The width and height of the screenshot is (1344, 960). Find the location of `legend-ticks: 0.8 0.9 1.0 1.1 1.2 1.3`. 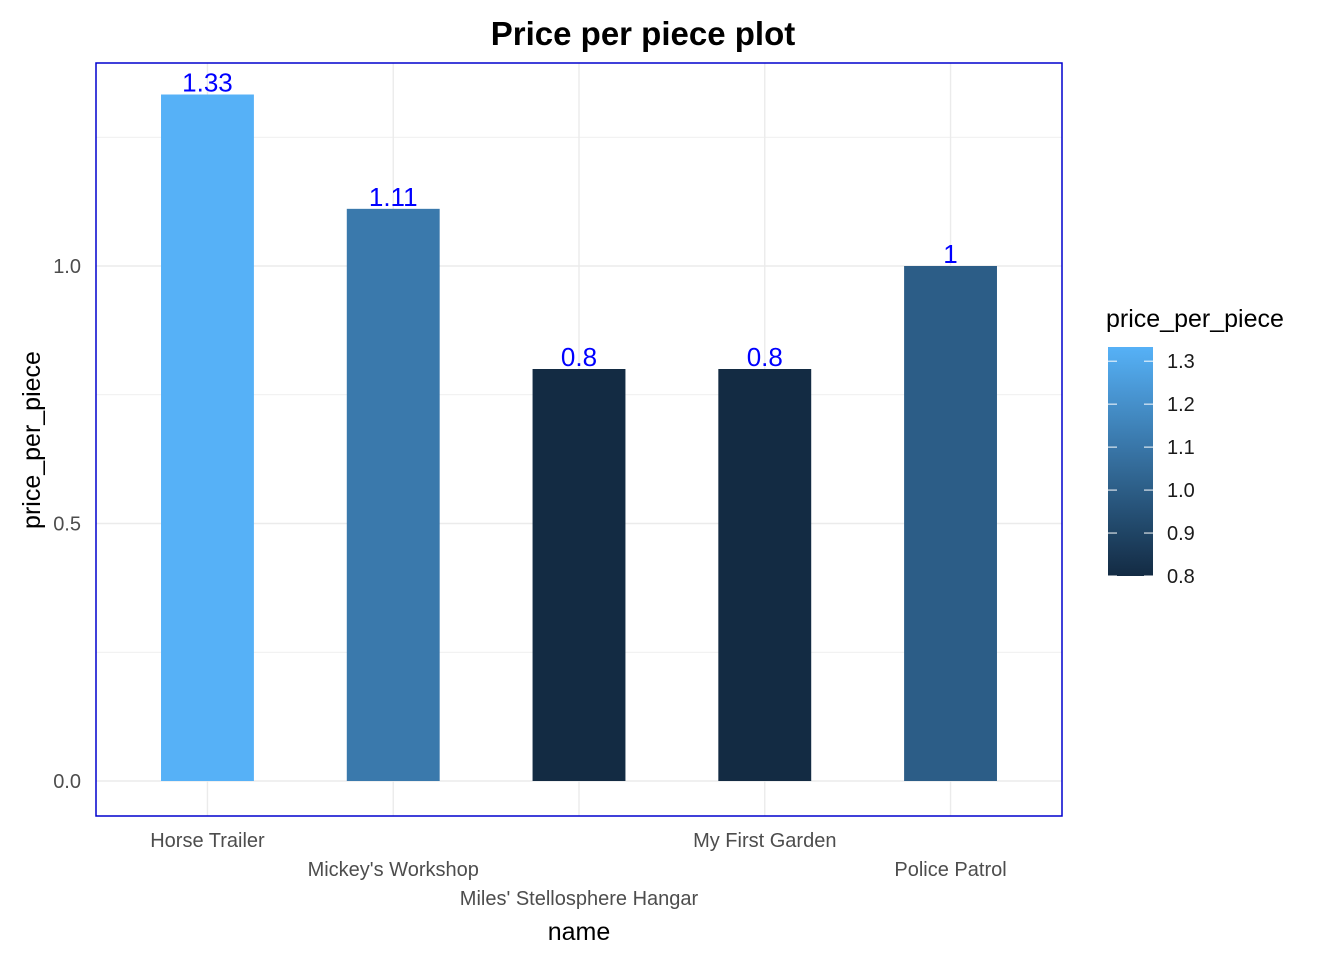

legend-ticks: 0.8 0.9 1.0 1.1 1.2 1.3 is located at coordinates (1151, 469).